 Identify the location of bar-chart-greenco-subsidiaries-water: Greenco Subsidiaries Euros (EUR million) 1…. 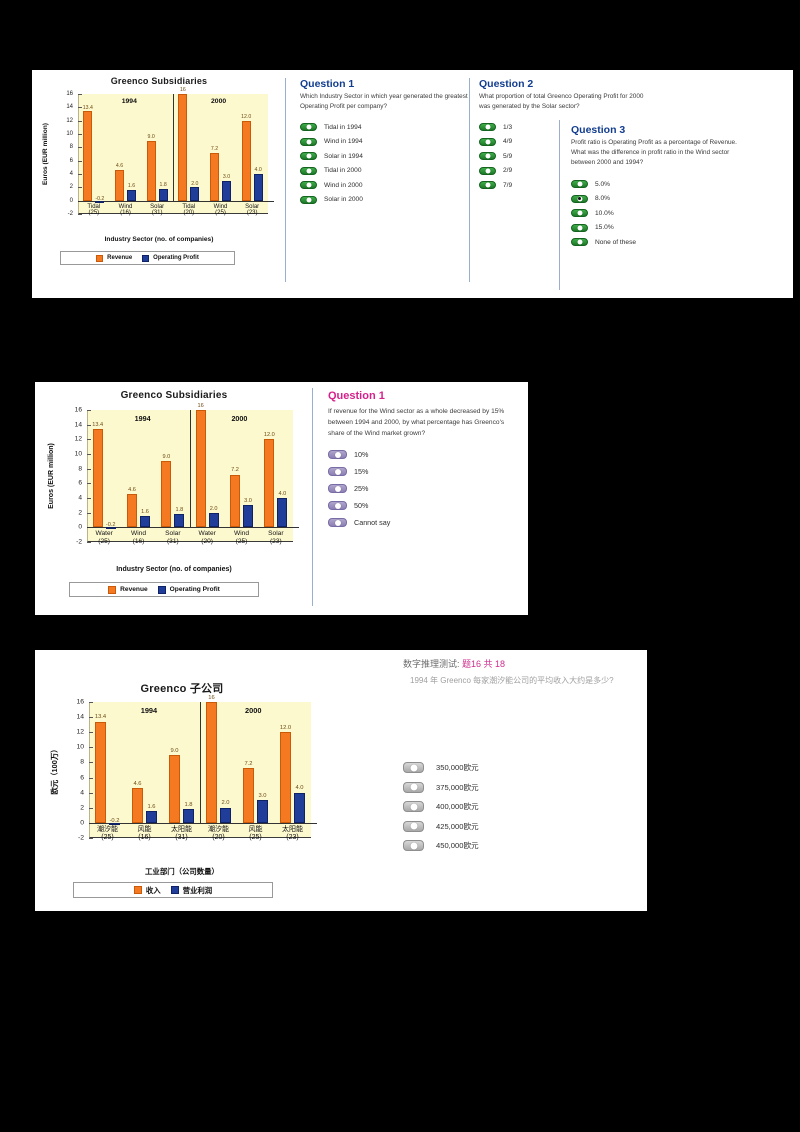
(174, 498).